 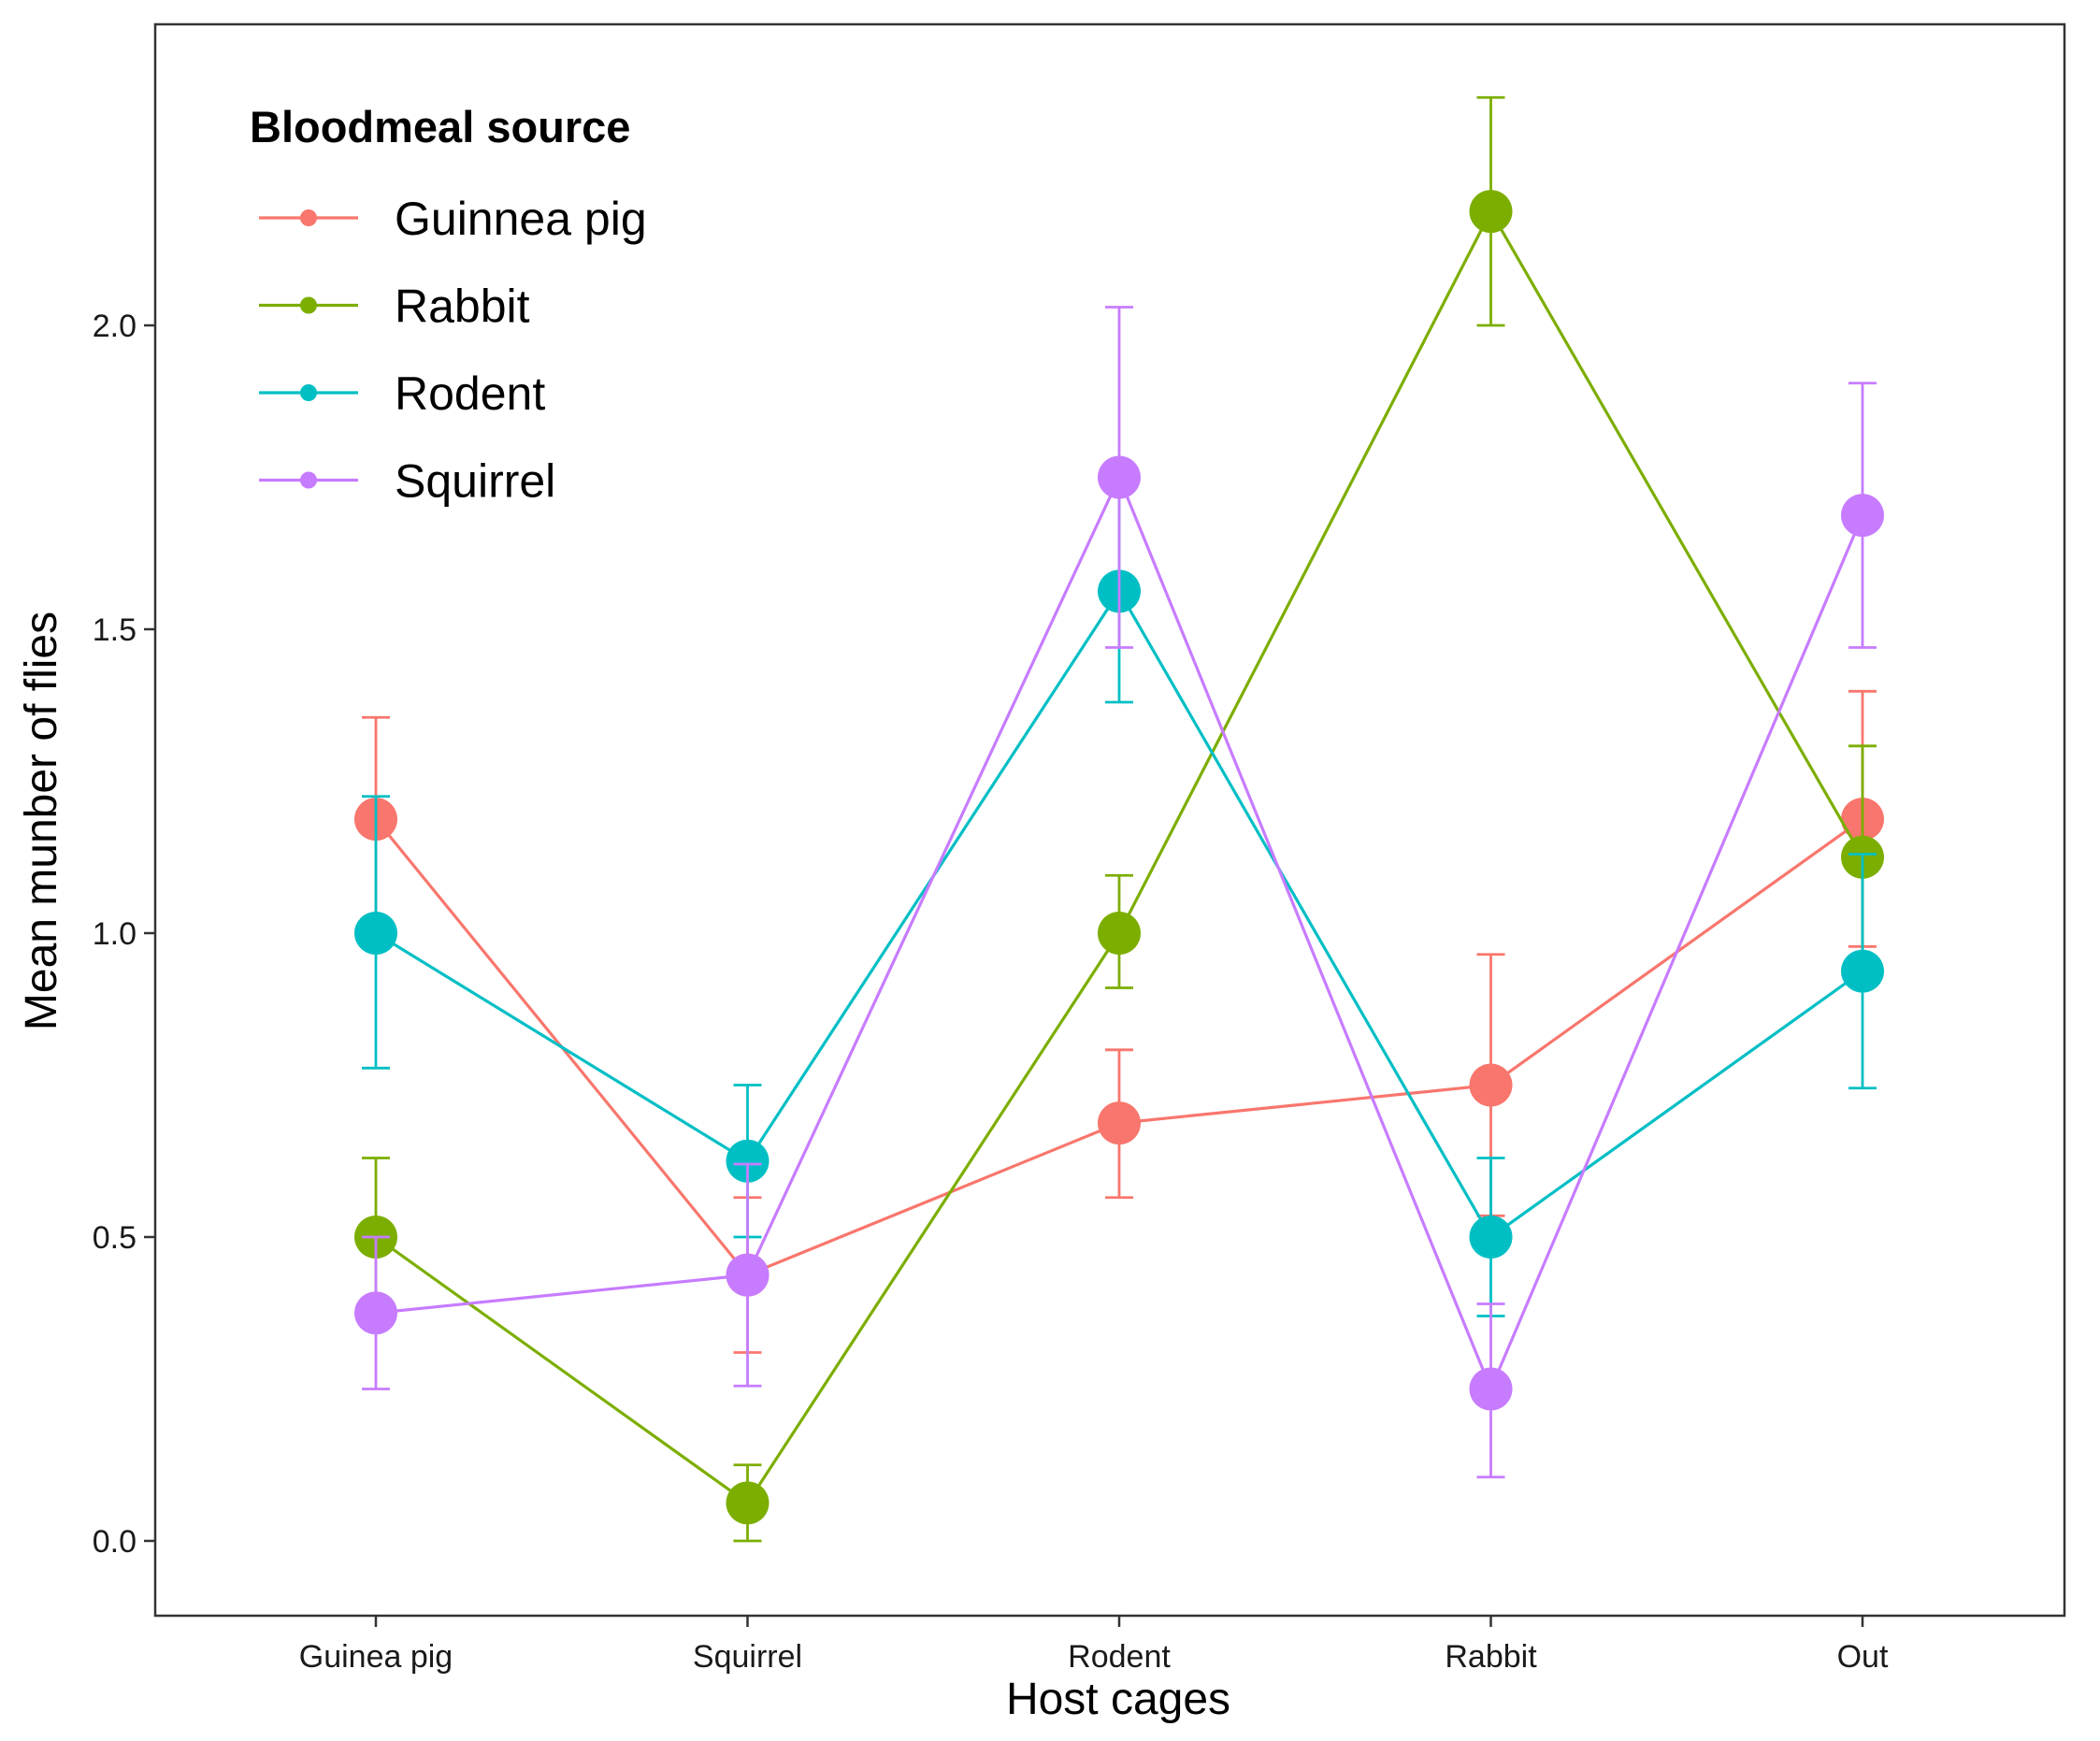 What do you see at coordinates (115, 1238) in the screenshot?
I see `y-tick-label: 0.5` at bounding box center [115, 1238].